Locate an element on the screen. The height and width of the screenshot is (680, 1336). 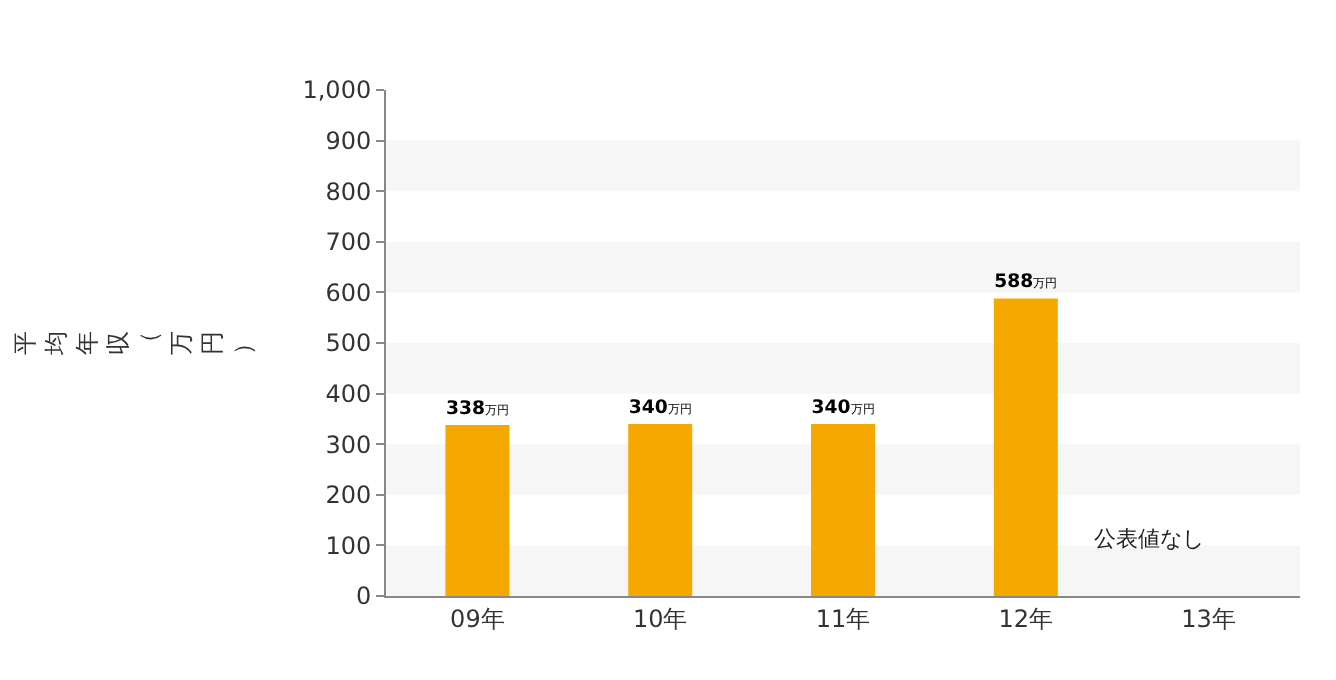
y-tick-label: 700 is located at coordinates (348, 242).